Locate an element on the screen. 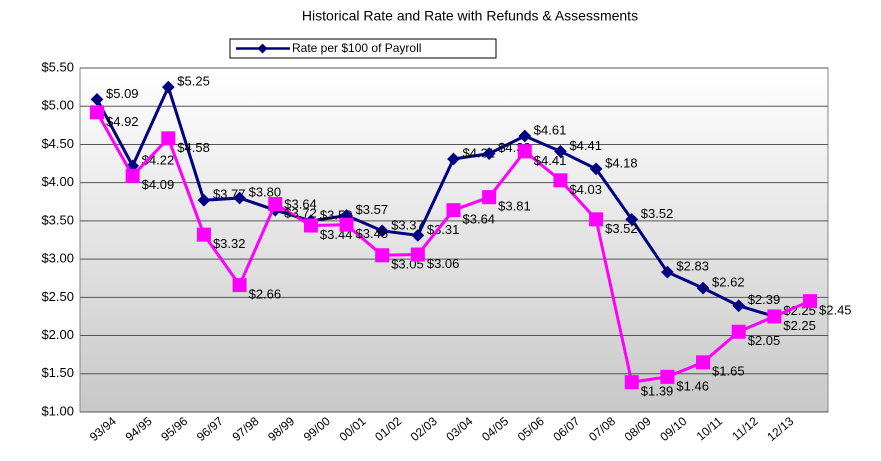 Image resolution: width=881 pixels, height=461 pixels. x-tick-label: 07/08 is located at coordinates (602, 429).